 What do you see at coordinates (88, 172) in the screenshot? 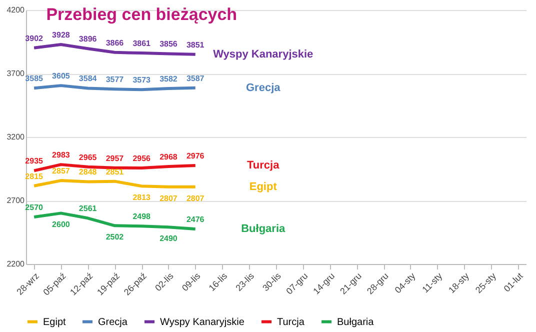
I see `data-label: 2848` at bounding box center [88, 172].